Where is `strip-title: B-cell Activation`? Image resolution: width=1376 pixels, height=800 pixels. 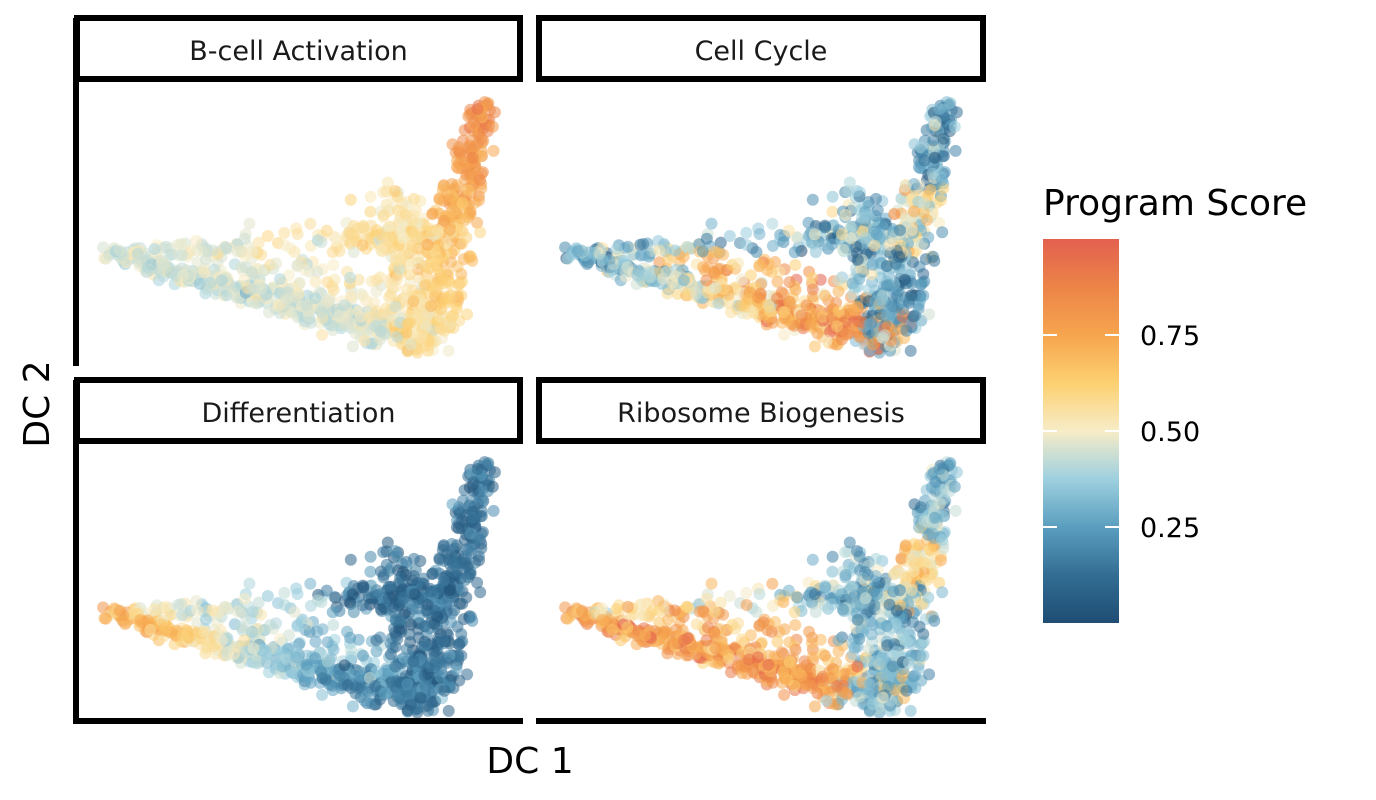 strip-title: B-cell Activation is located at coordinates (298, 51).